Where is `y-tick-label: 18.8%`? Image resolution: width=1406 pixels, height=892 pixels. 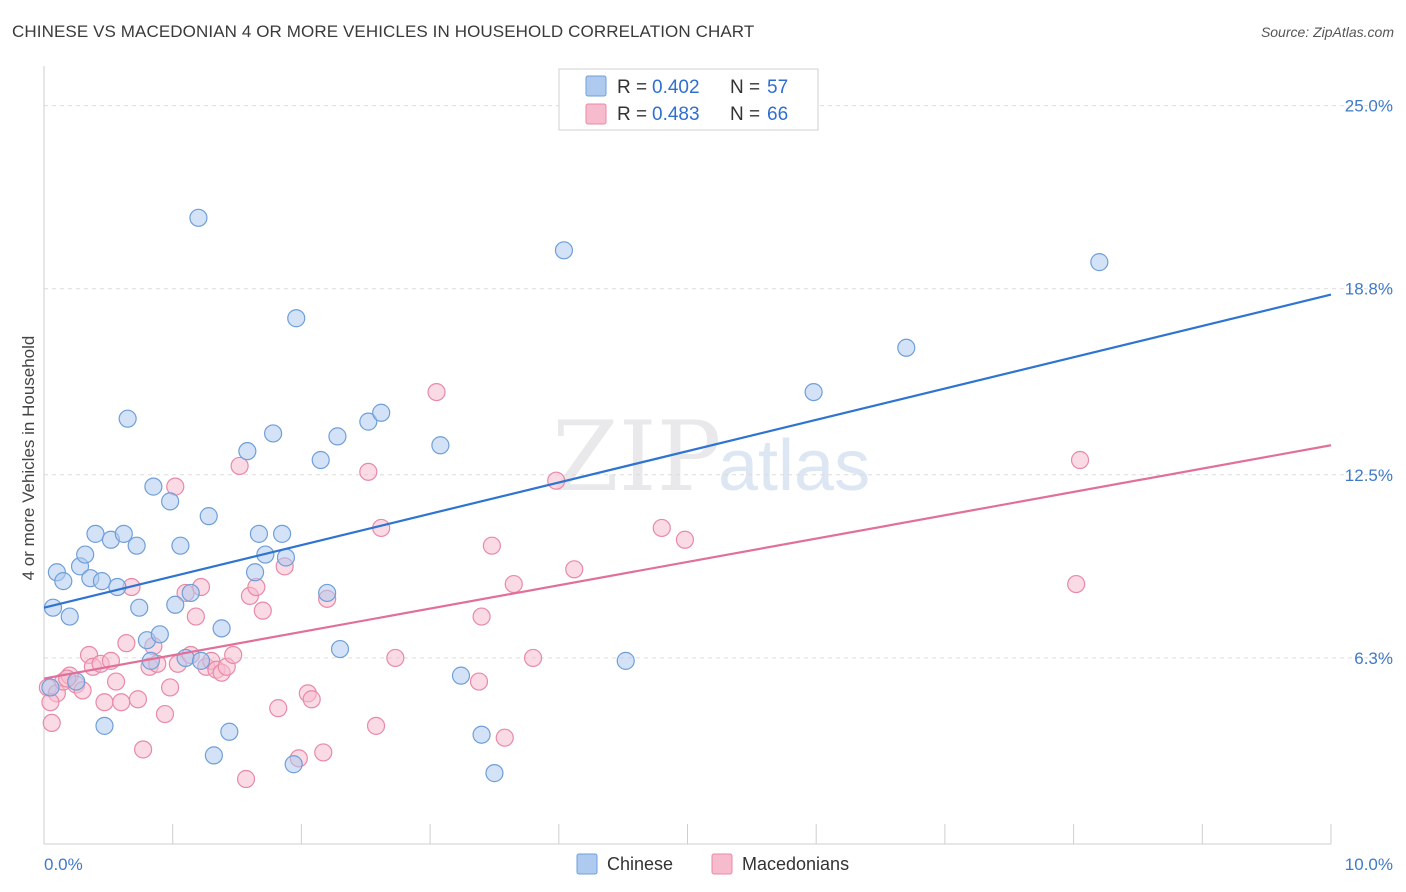 y-tick-label: 18.8% is located at coordinates (1369, 289).